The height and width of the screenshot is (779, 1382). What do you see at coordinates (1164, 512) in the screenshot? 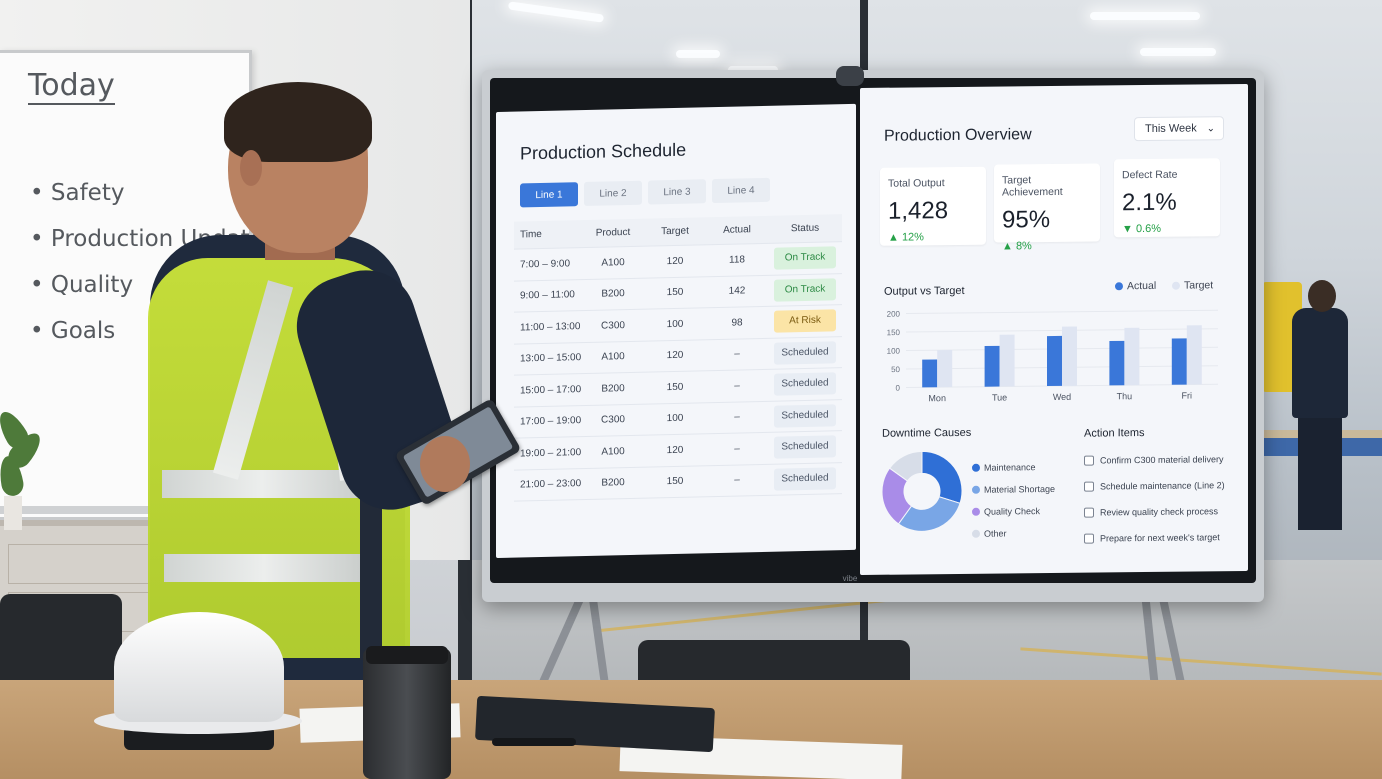
I see `action-item: Review quality check process` at bounding box center [1164, 512].